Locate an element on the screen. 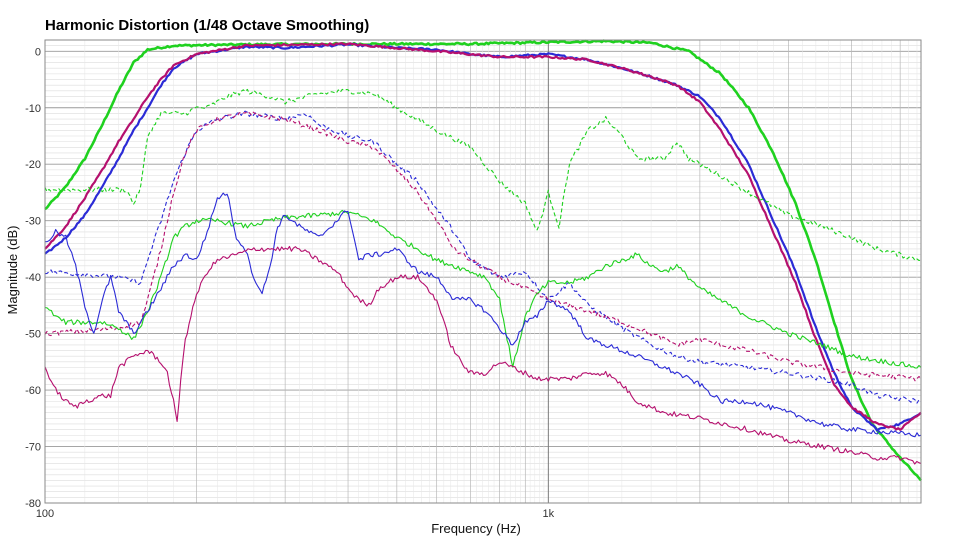 Image resolution: width=954 pixels, height=544 pixels. x-axis-label: Frequency (Hz) is located at coordinates (476, 528).